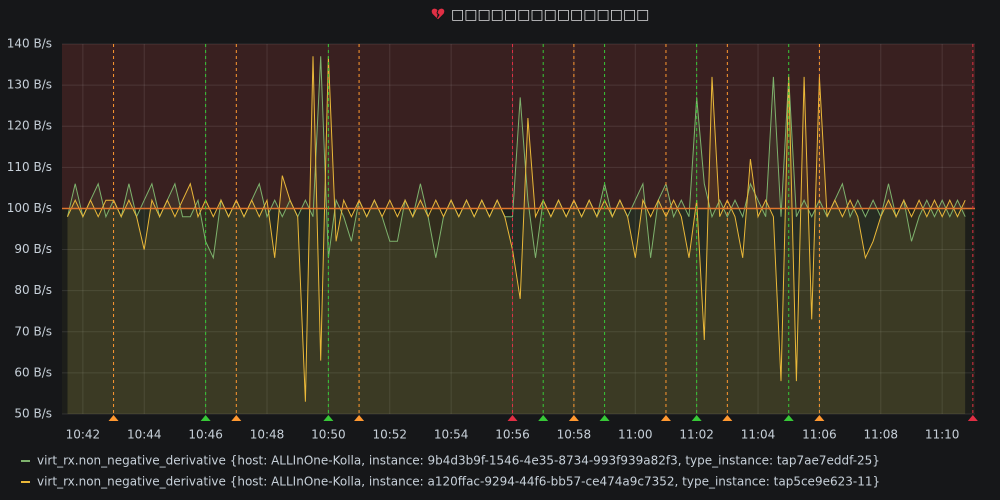 This screenshot has width=1000, height=500. I want to click on x-tick-label: 11:08, so click(880, 435).